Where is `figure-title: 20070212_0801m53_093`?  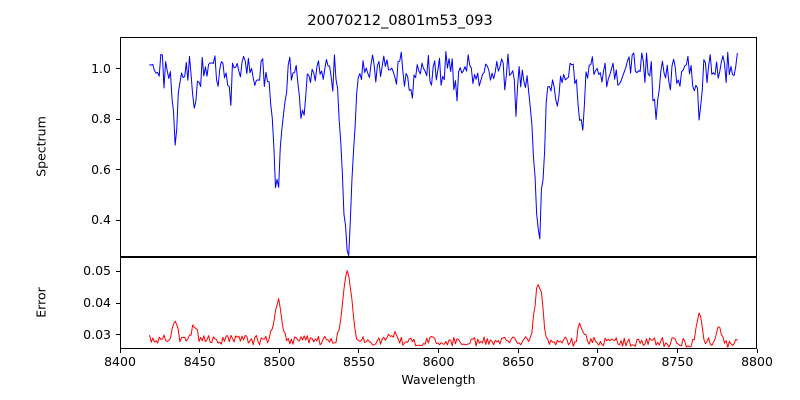
figure-title: 20070212_0801m53_093 is located at coordinates (400, 21).